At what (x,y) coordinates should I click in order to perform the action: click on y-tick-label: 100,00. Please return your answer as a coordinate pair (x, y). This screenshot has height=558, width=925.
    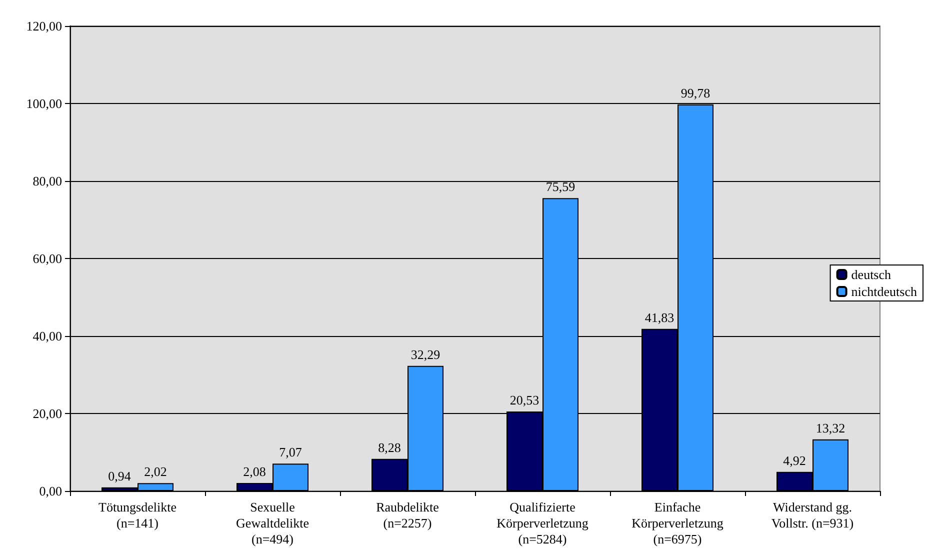
    Looking at the image, I should click on (44, 103).